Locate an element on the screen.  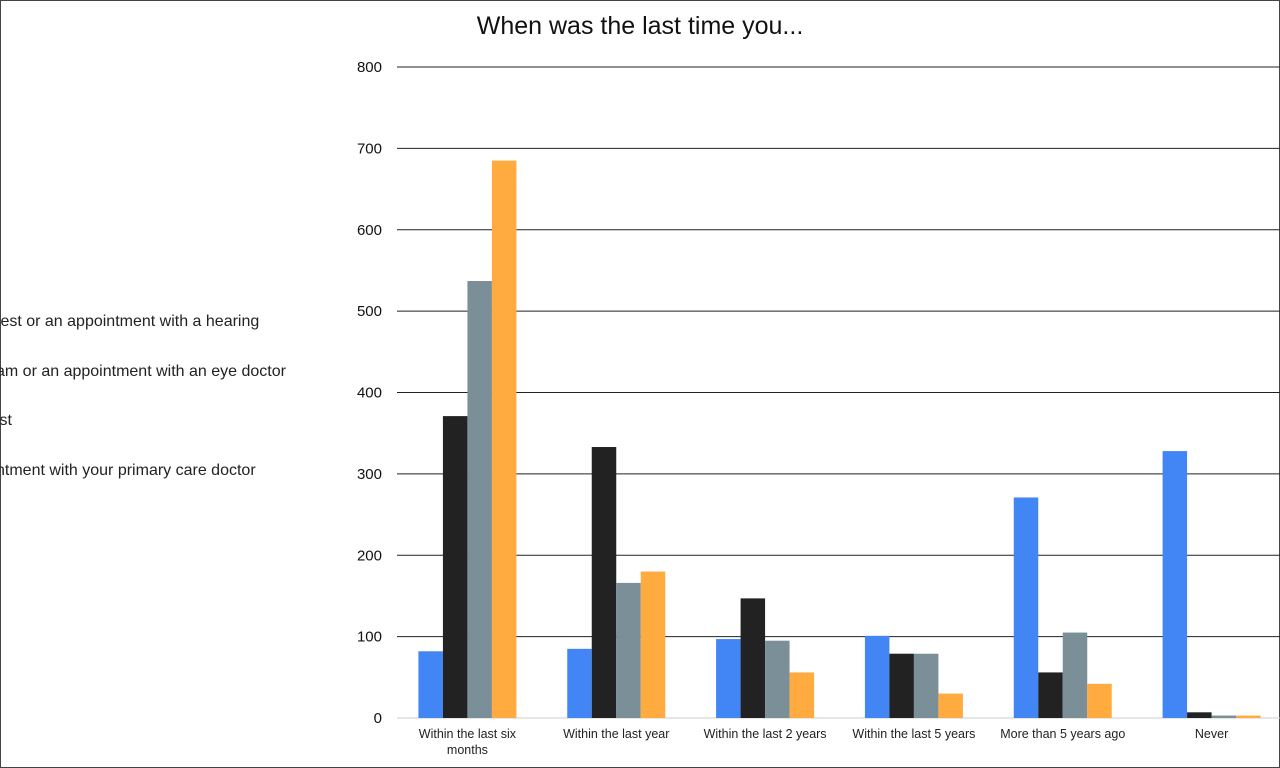
x-tick-label: Within the last 2 years is located at coordinates (765, 734).